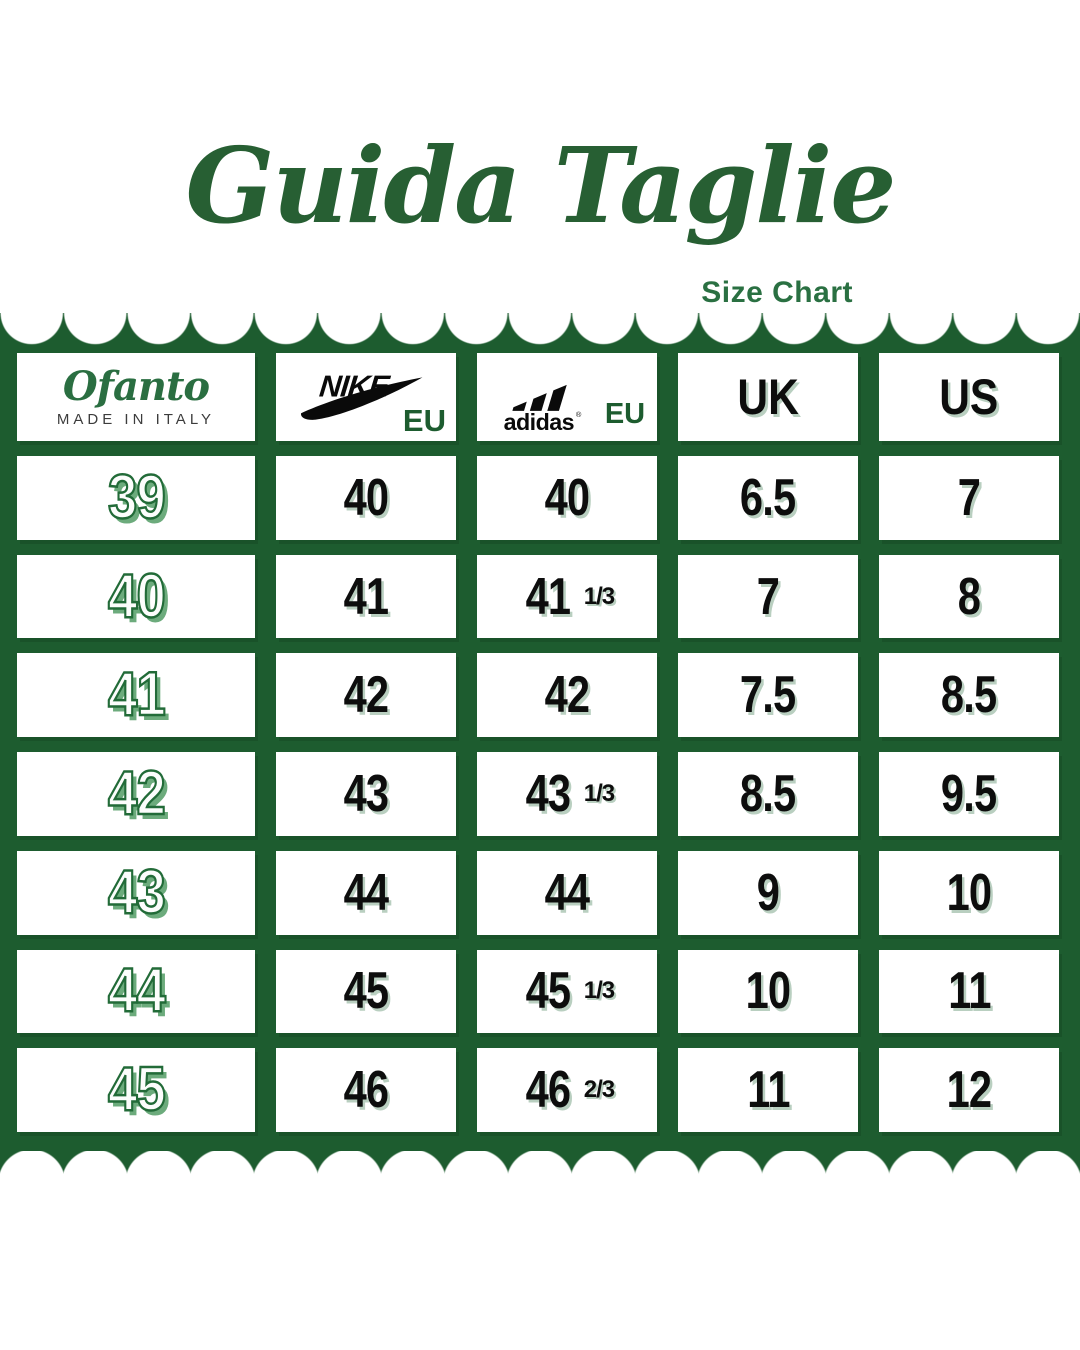 The height and width of the screenshot is (1350, 1080). I want to click on ofanto-size-cell: 41, so click(136, 695).